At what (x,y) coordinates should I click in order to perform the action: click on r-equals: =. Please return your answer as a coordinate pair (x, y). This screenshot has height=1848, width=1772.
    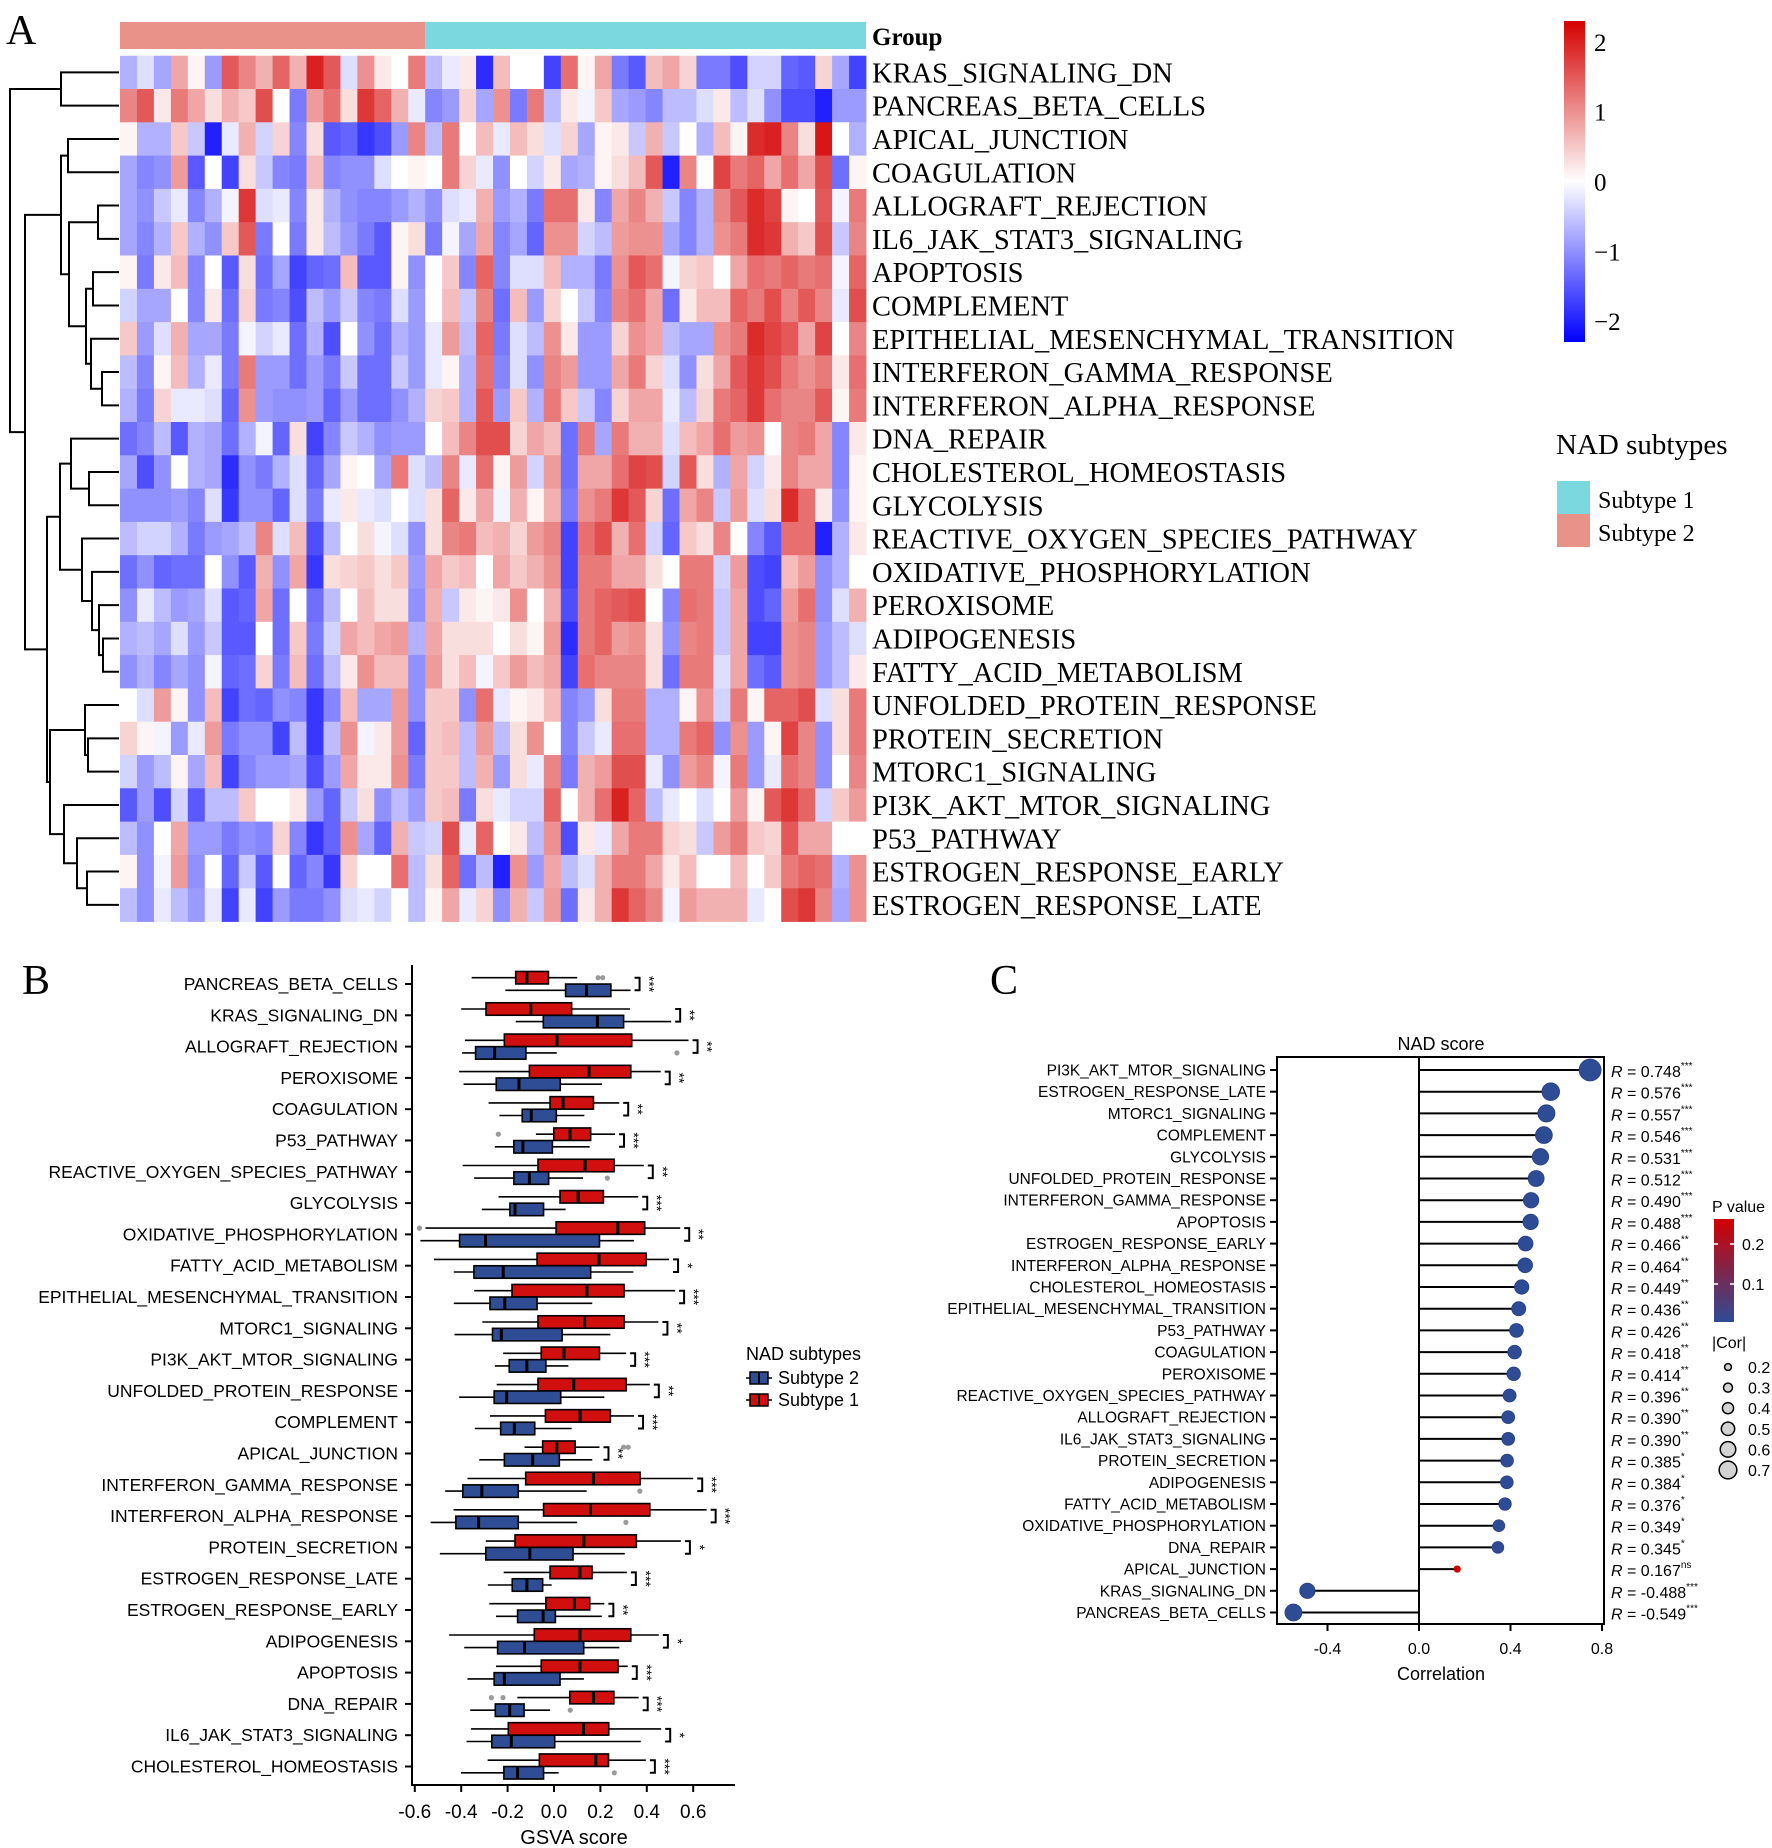
    Looking at the image, I should click on (1632, 1181).